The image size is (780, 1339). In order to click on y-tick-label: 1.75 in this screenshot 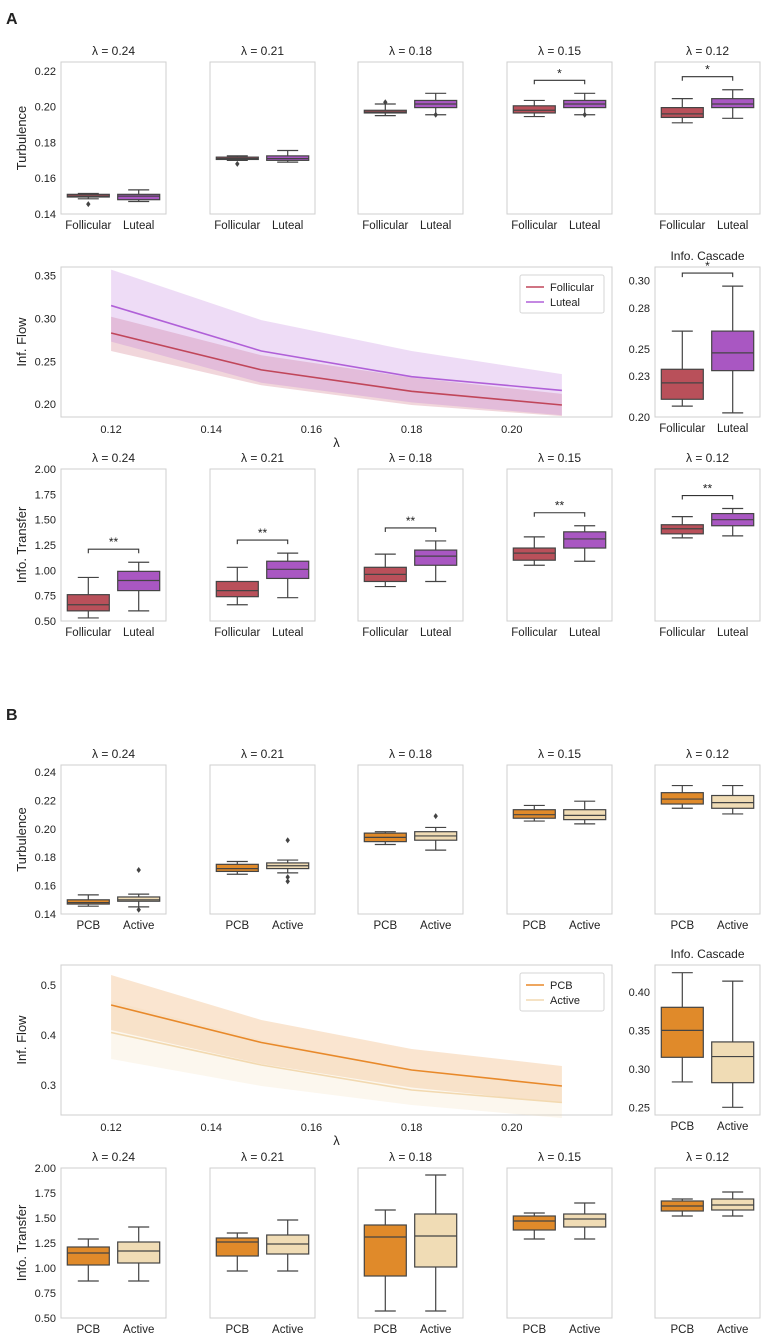, I will do `click(45, 1194)`.